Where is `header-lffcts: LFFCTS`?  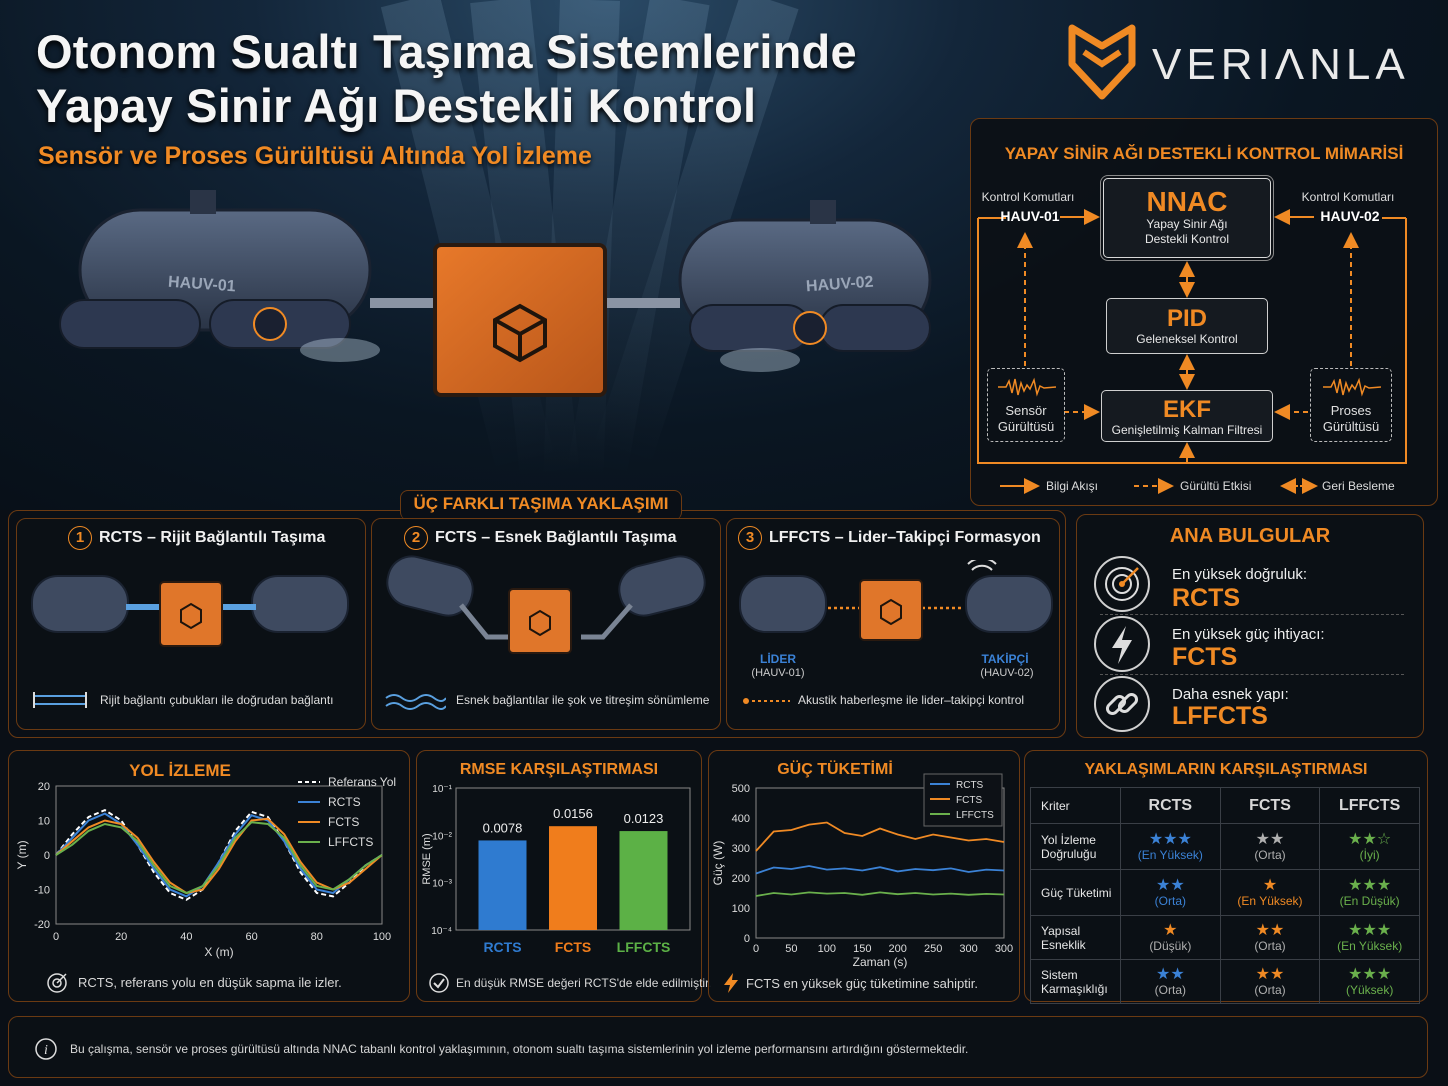 header-lffcts: LFFCTS is located at coordinates (1369, 805).